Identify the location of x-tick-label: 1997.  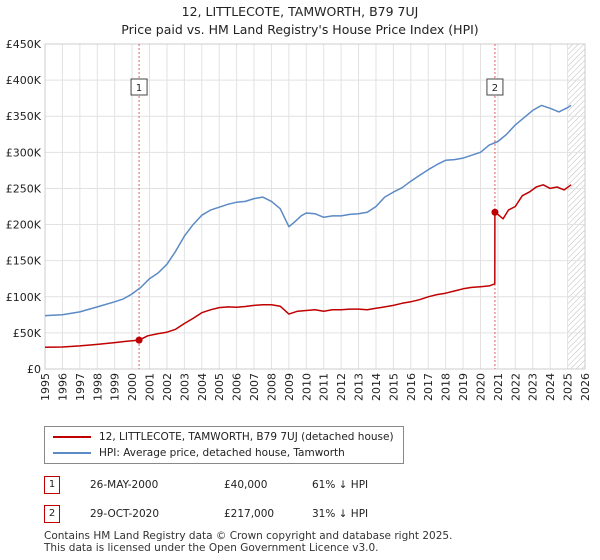
(80, 387).